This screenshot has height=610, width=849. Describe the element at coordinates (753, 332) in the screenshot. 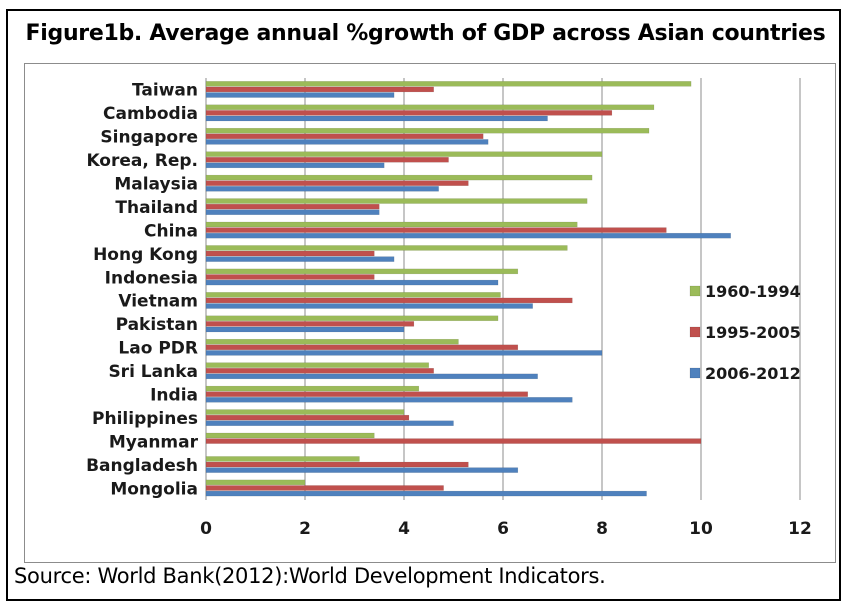

I see `legend-label: 1995-2005` at that location.